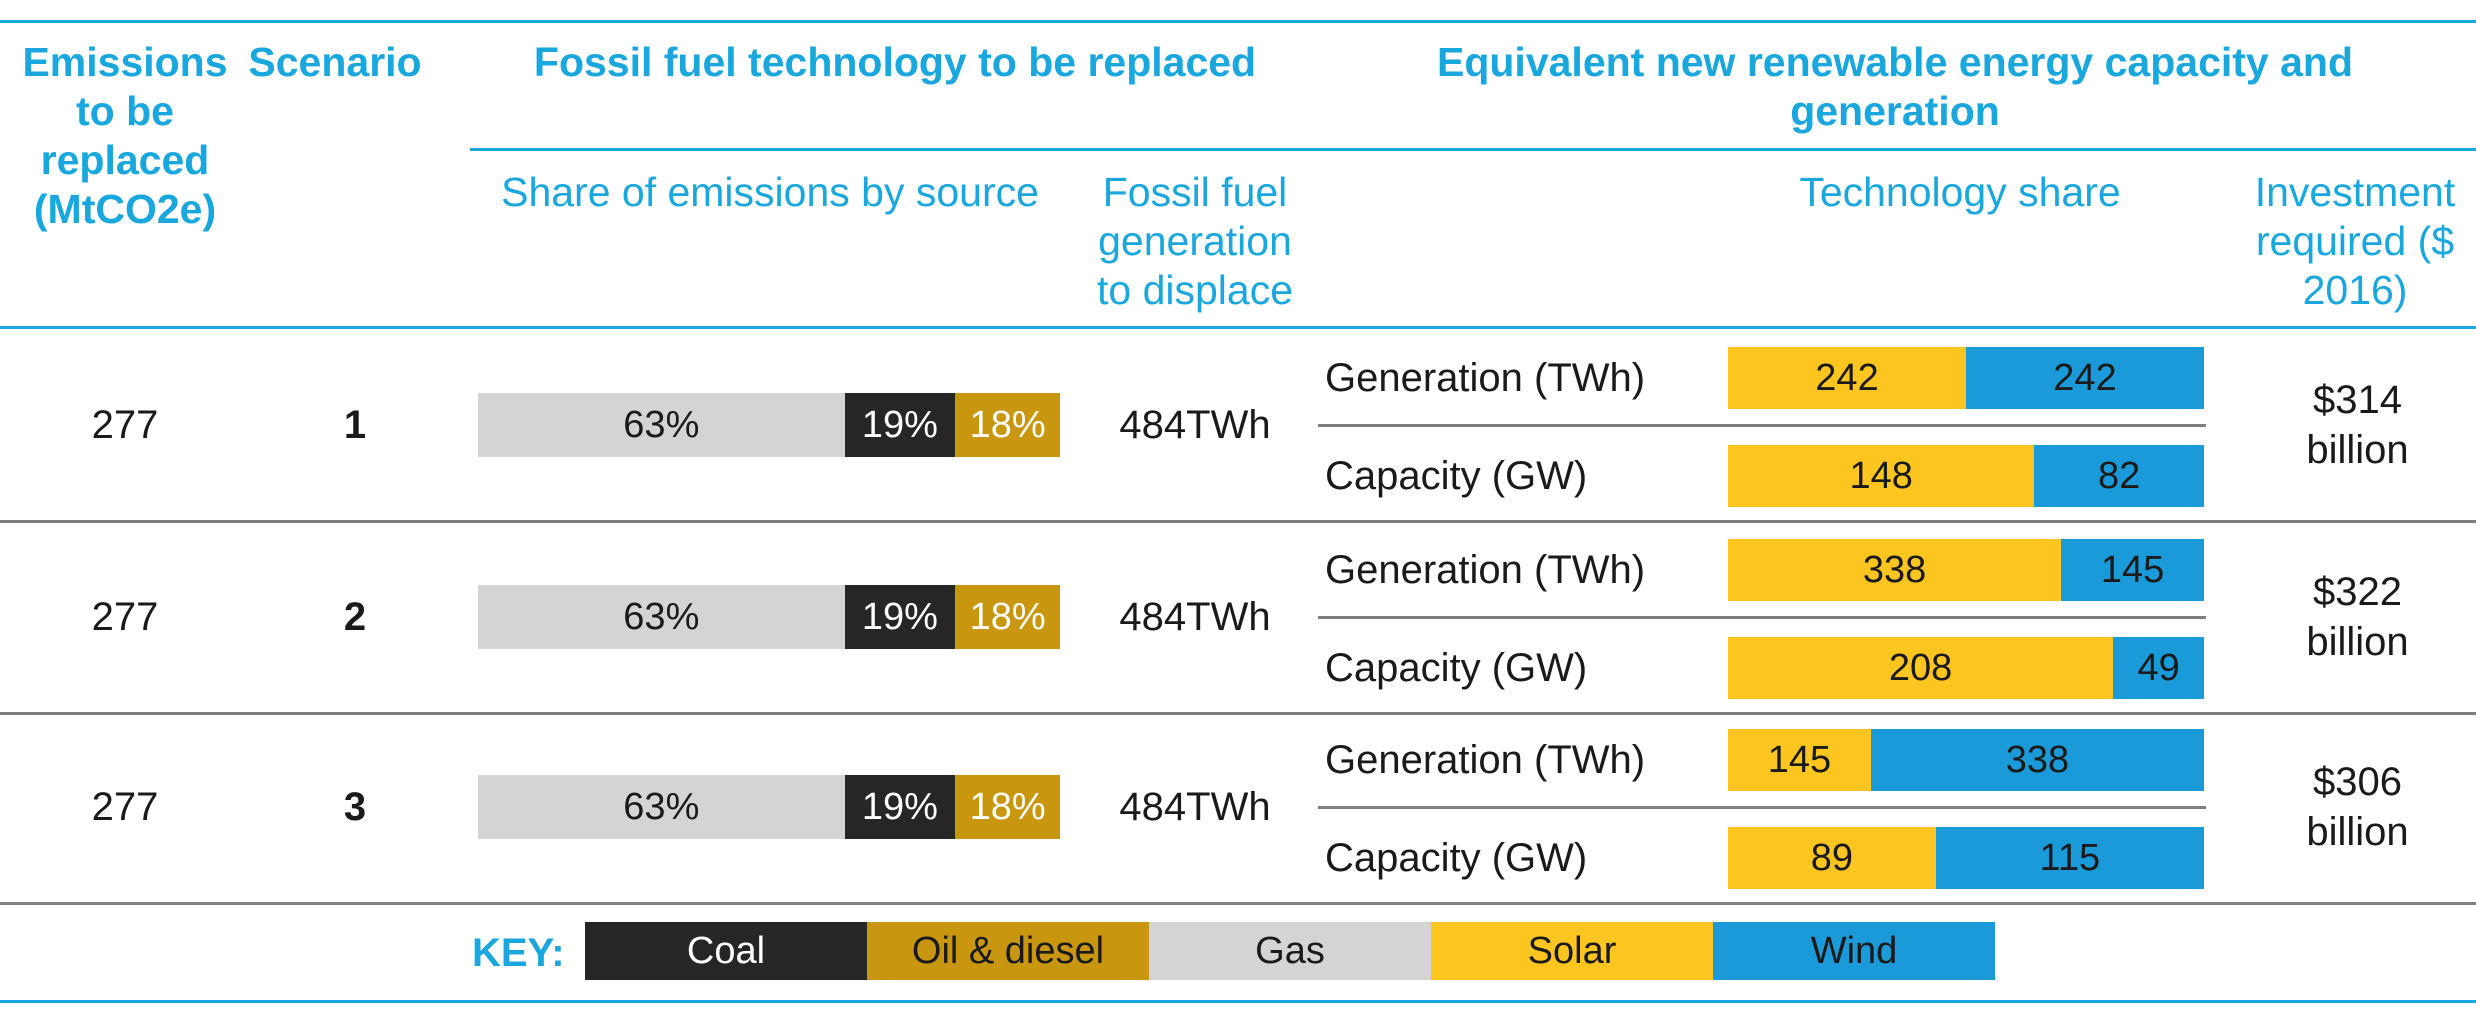 This screenshot has width=2476, height=1016. Describe the element at coordinates (1008, 951) in the screenshot. I see `key-item-oil-diesel: Oil & diesel` at that location.